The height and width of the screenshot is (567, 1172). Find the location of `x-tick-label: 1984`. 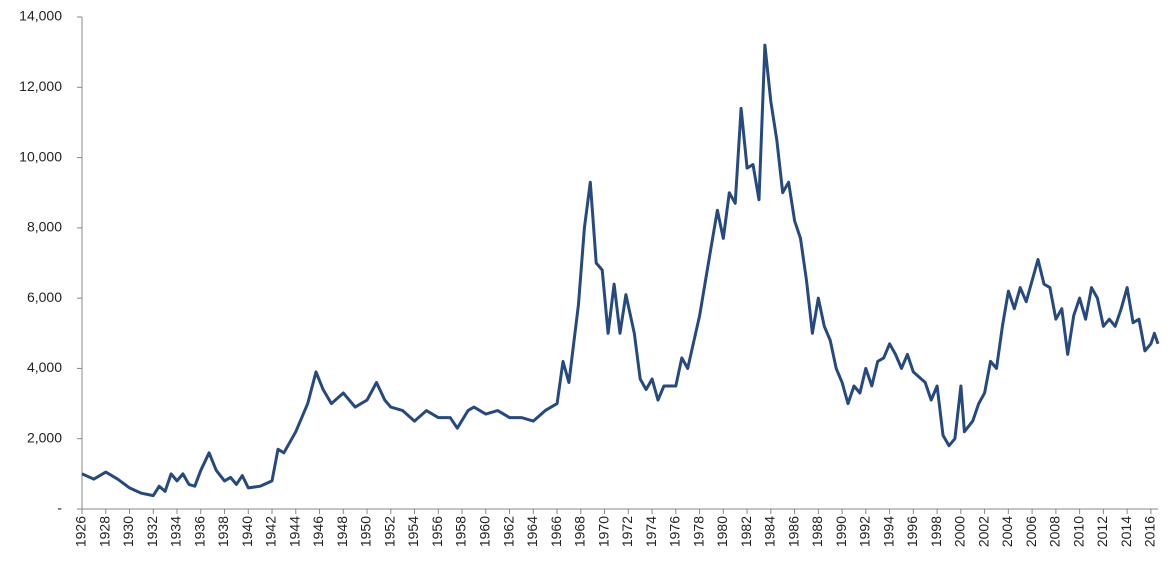

x-tick-label: 1984 is located at coordinates (770, 531).